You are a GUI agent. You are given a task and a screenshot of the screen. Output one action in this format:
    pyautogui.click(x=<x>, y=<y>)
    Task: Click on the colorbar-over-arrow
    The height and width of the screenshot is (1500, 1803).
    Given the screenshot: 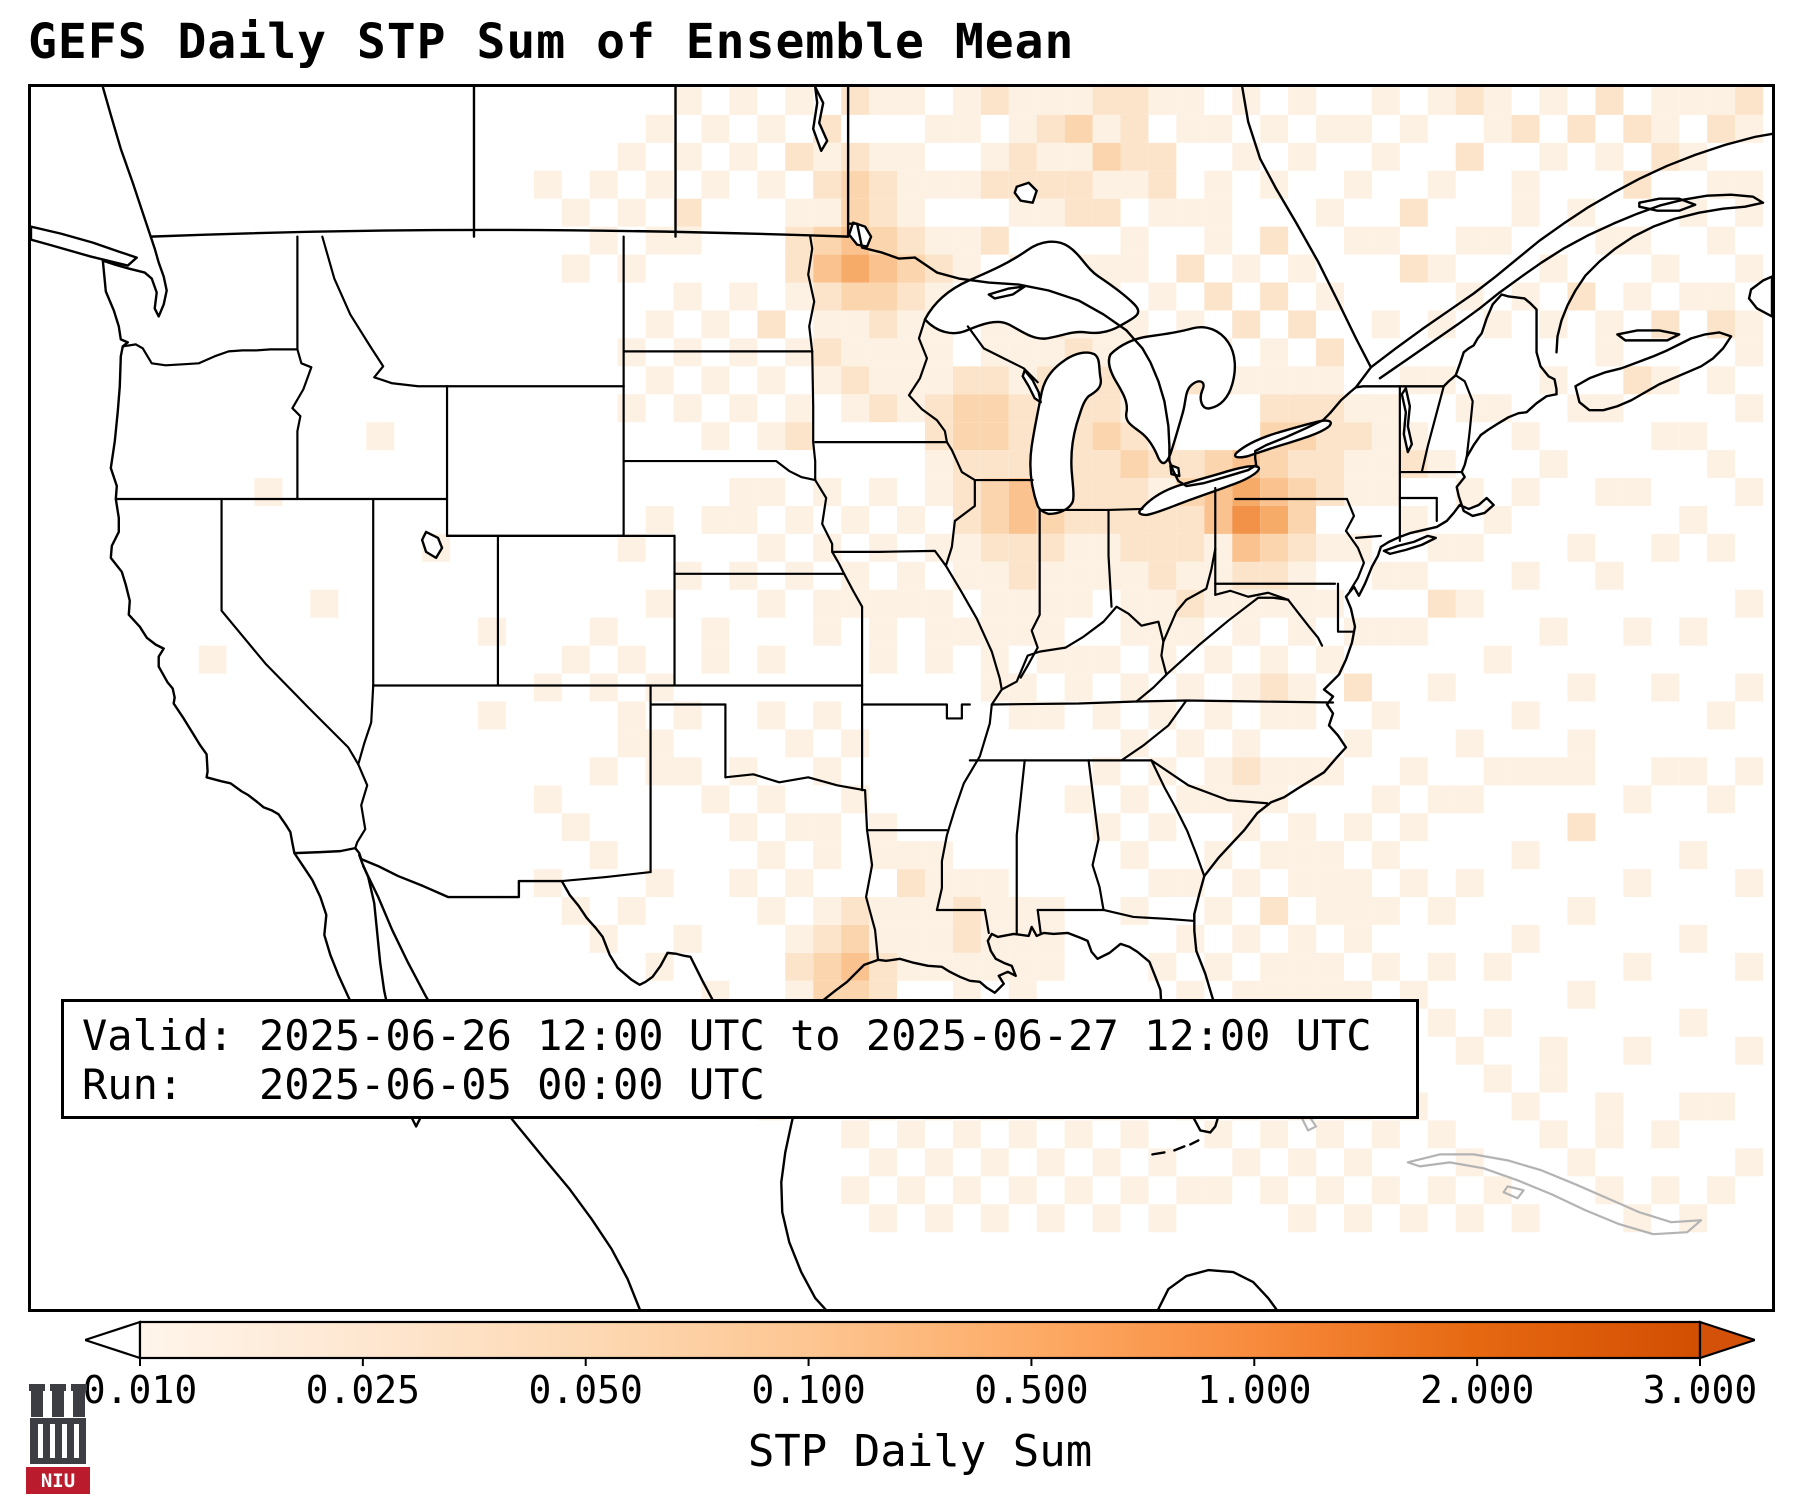 What is the action you would take?
    pyautogui.click(x=1728, y=1340)
    